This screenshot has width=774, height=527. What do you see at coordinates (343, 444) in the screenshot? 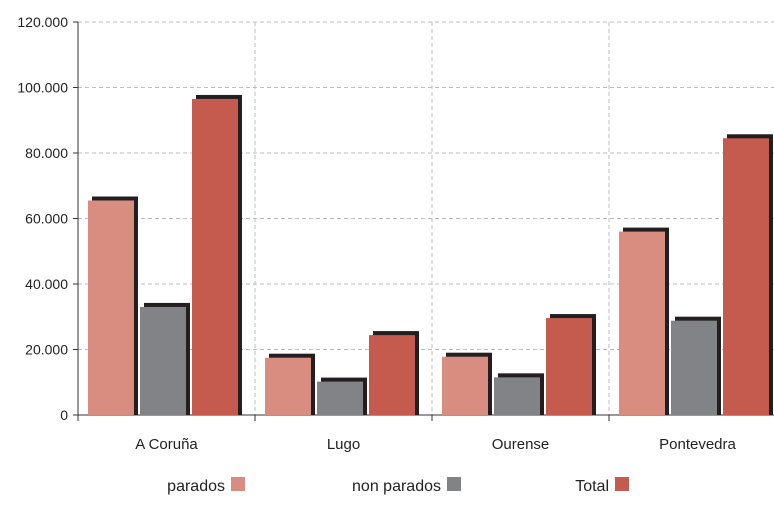
I see `x-category-label: Lugo` at bounding box center [343, 444].